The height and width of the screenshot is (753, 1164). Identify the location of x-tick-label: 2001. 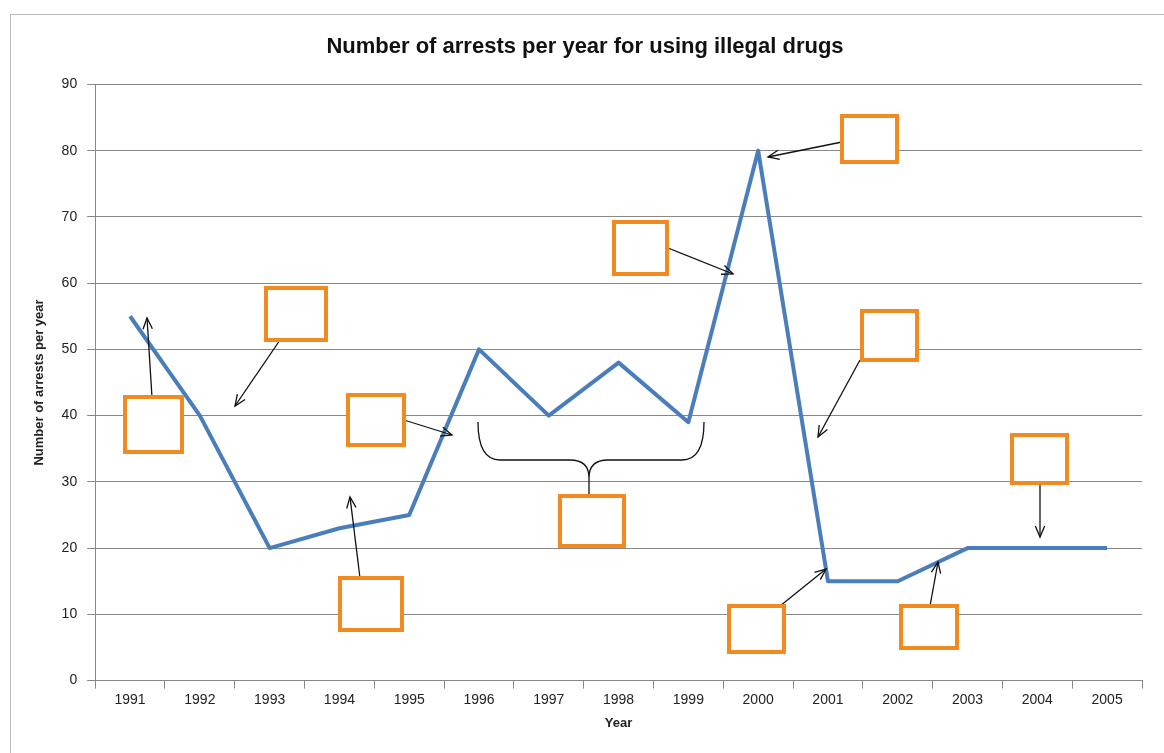
(828, 698).